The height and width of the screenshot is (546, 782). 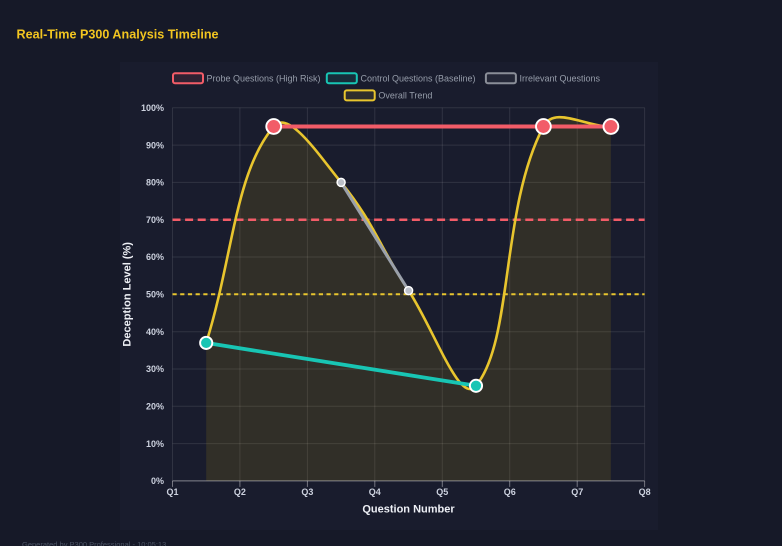 What do you see at coordinates (157, 481) in the screenshot?
I see `svg-text: 0%` at bounding box center [157, 481].